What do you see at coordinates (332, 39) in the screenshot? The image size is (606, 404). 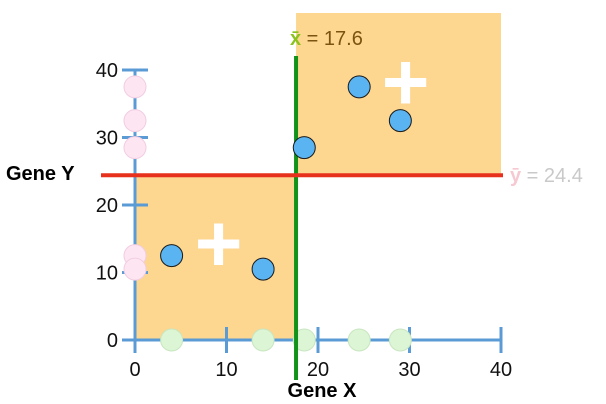 I see `x-mean-value: = 17.6` at bounding box center [332, 39].